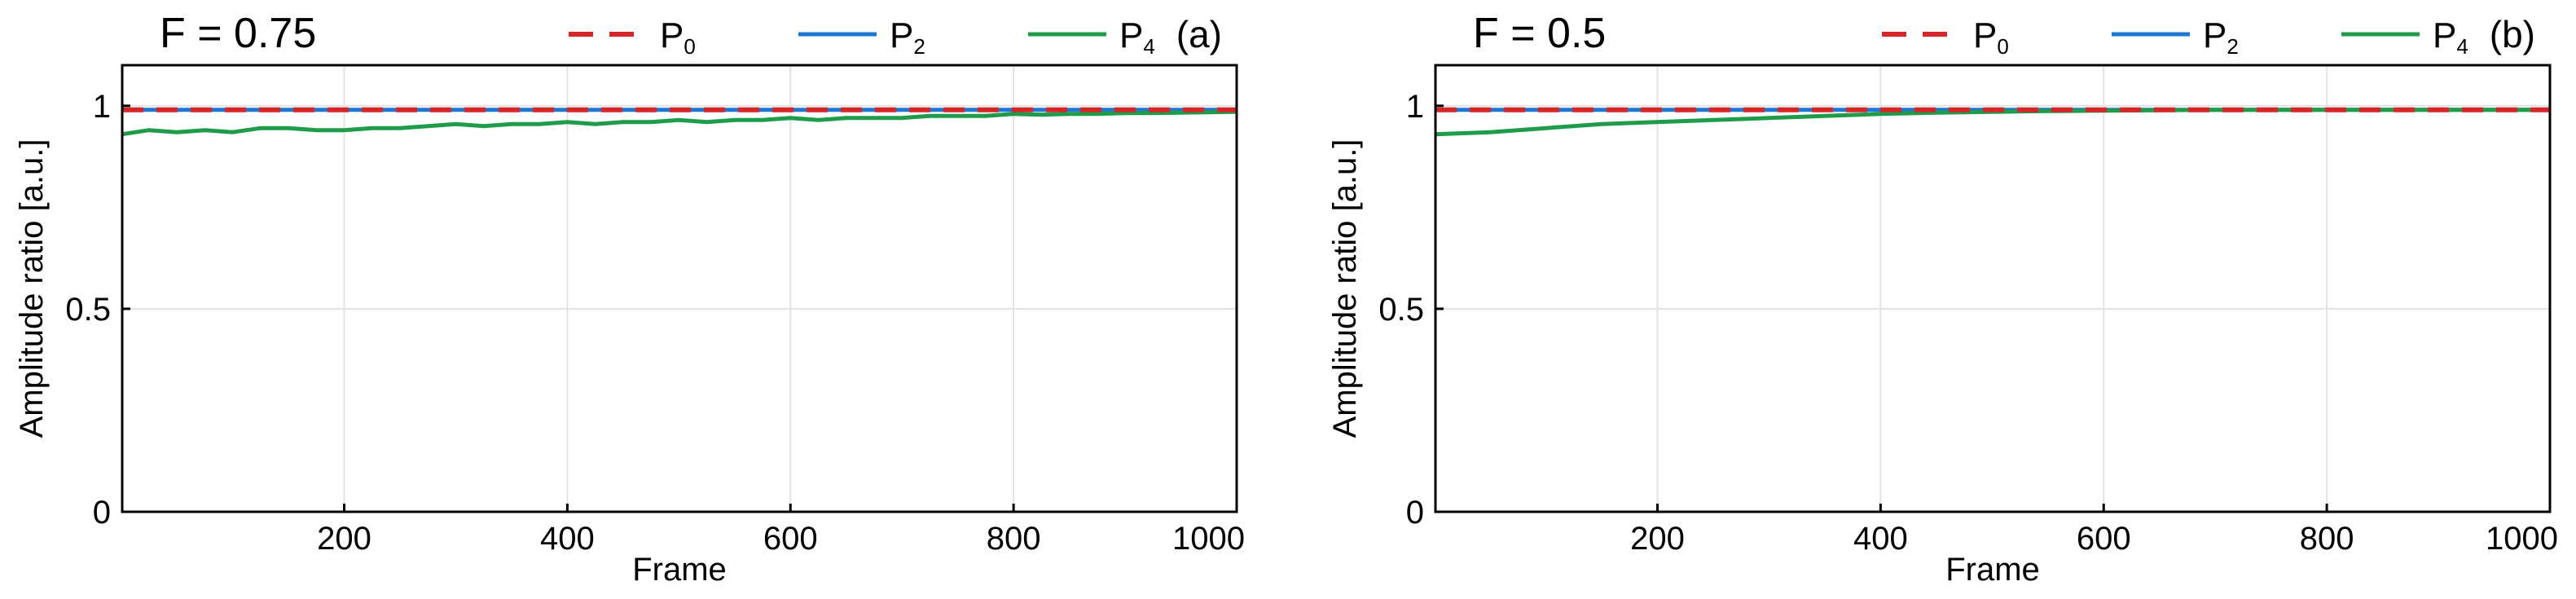  Describe the element at coordinates (1539, 33) in the screenshot. I see `panel-title: F = 0.5` at that location.